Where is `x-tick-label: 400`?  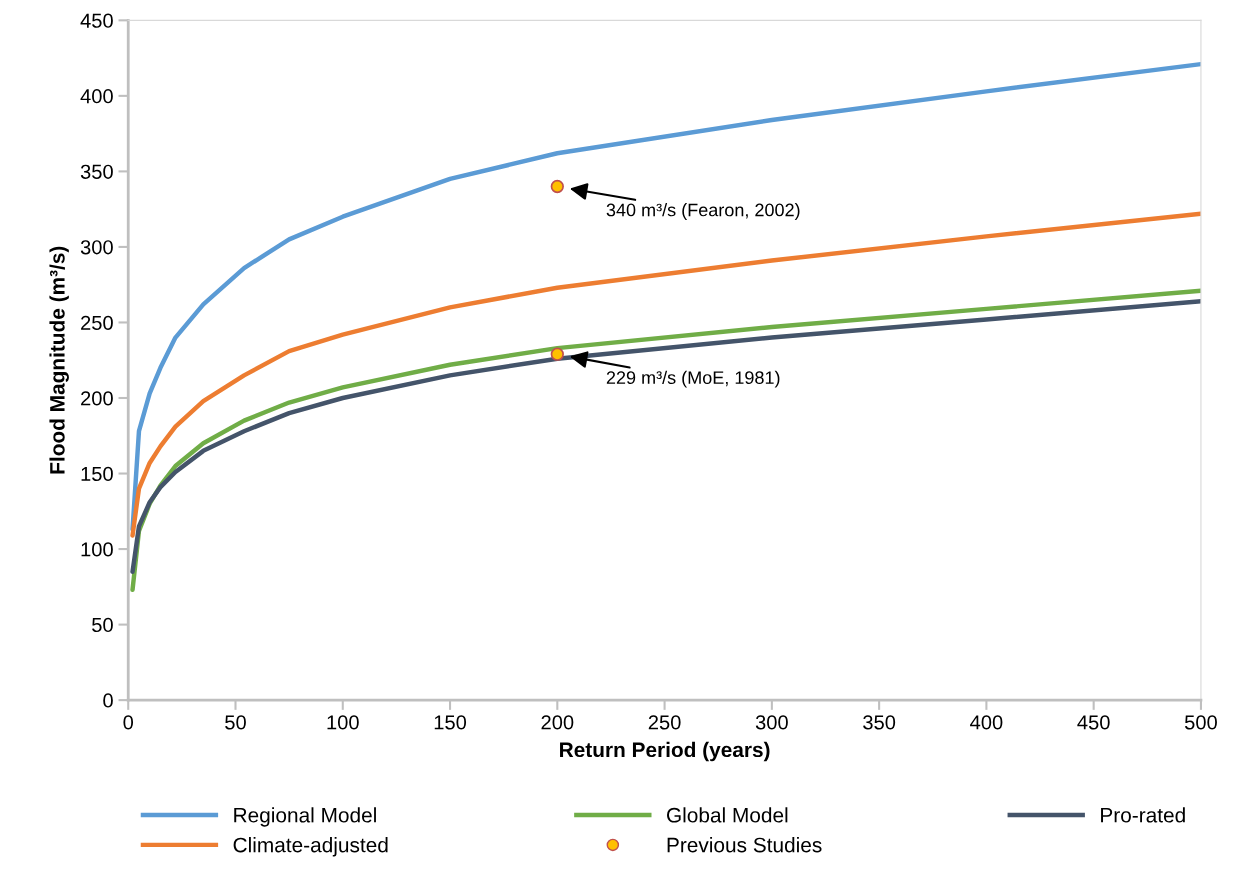 x-tick-label: 400 is located at coordinates (986, 722).